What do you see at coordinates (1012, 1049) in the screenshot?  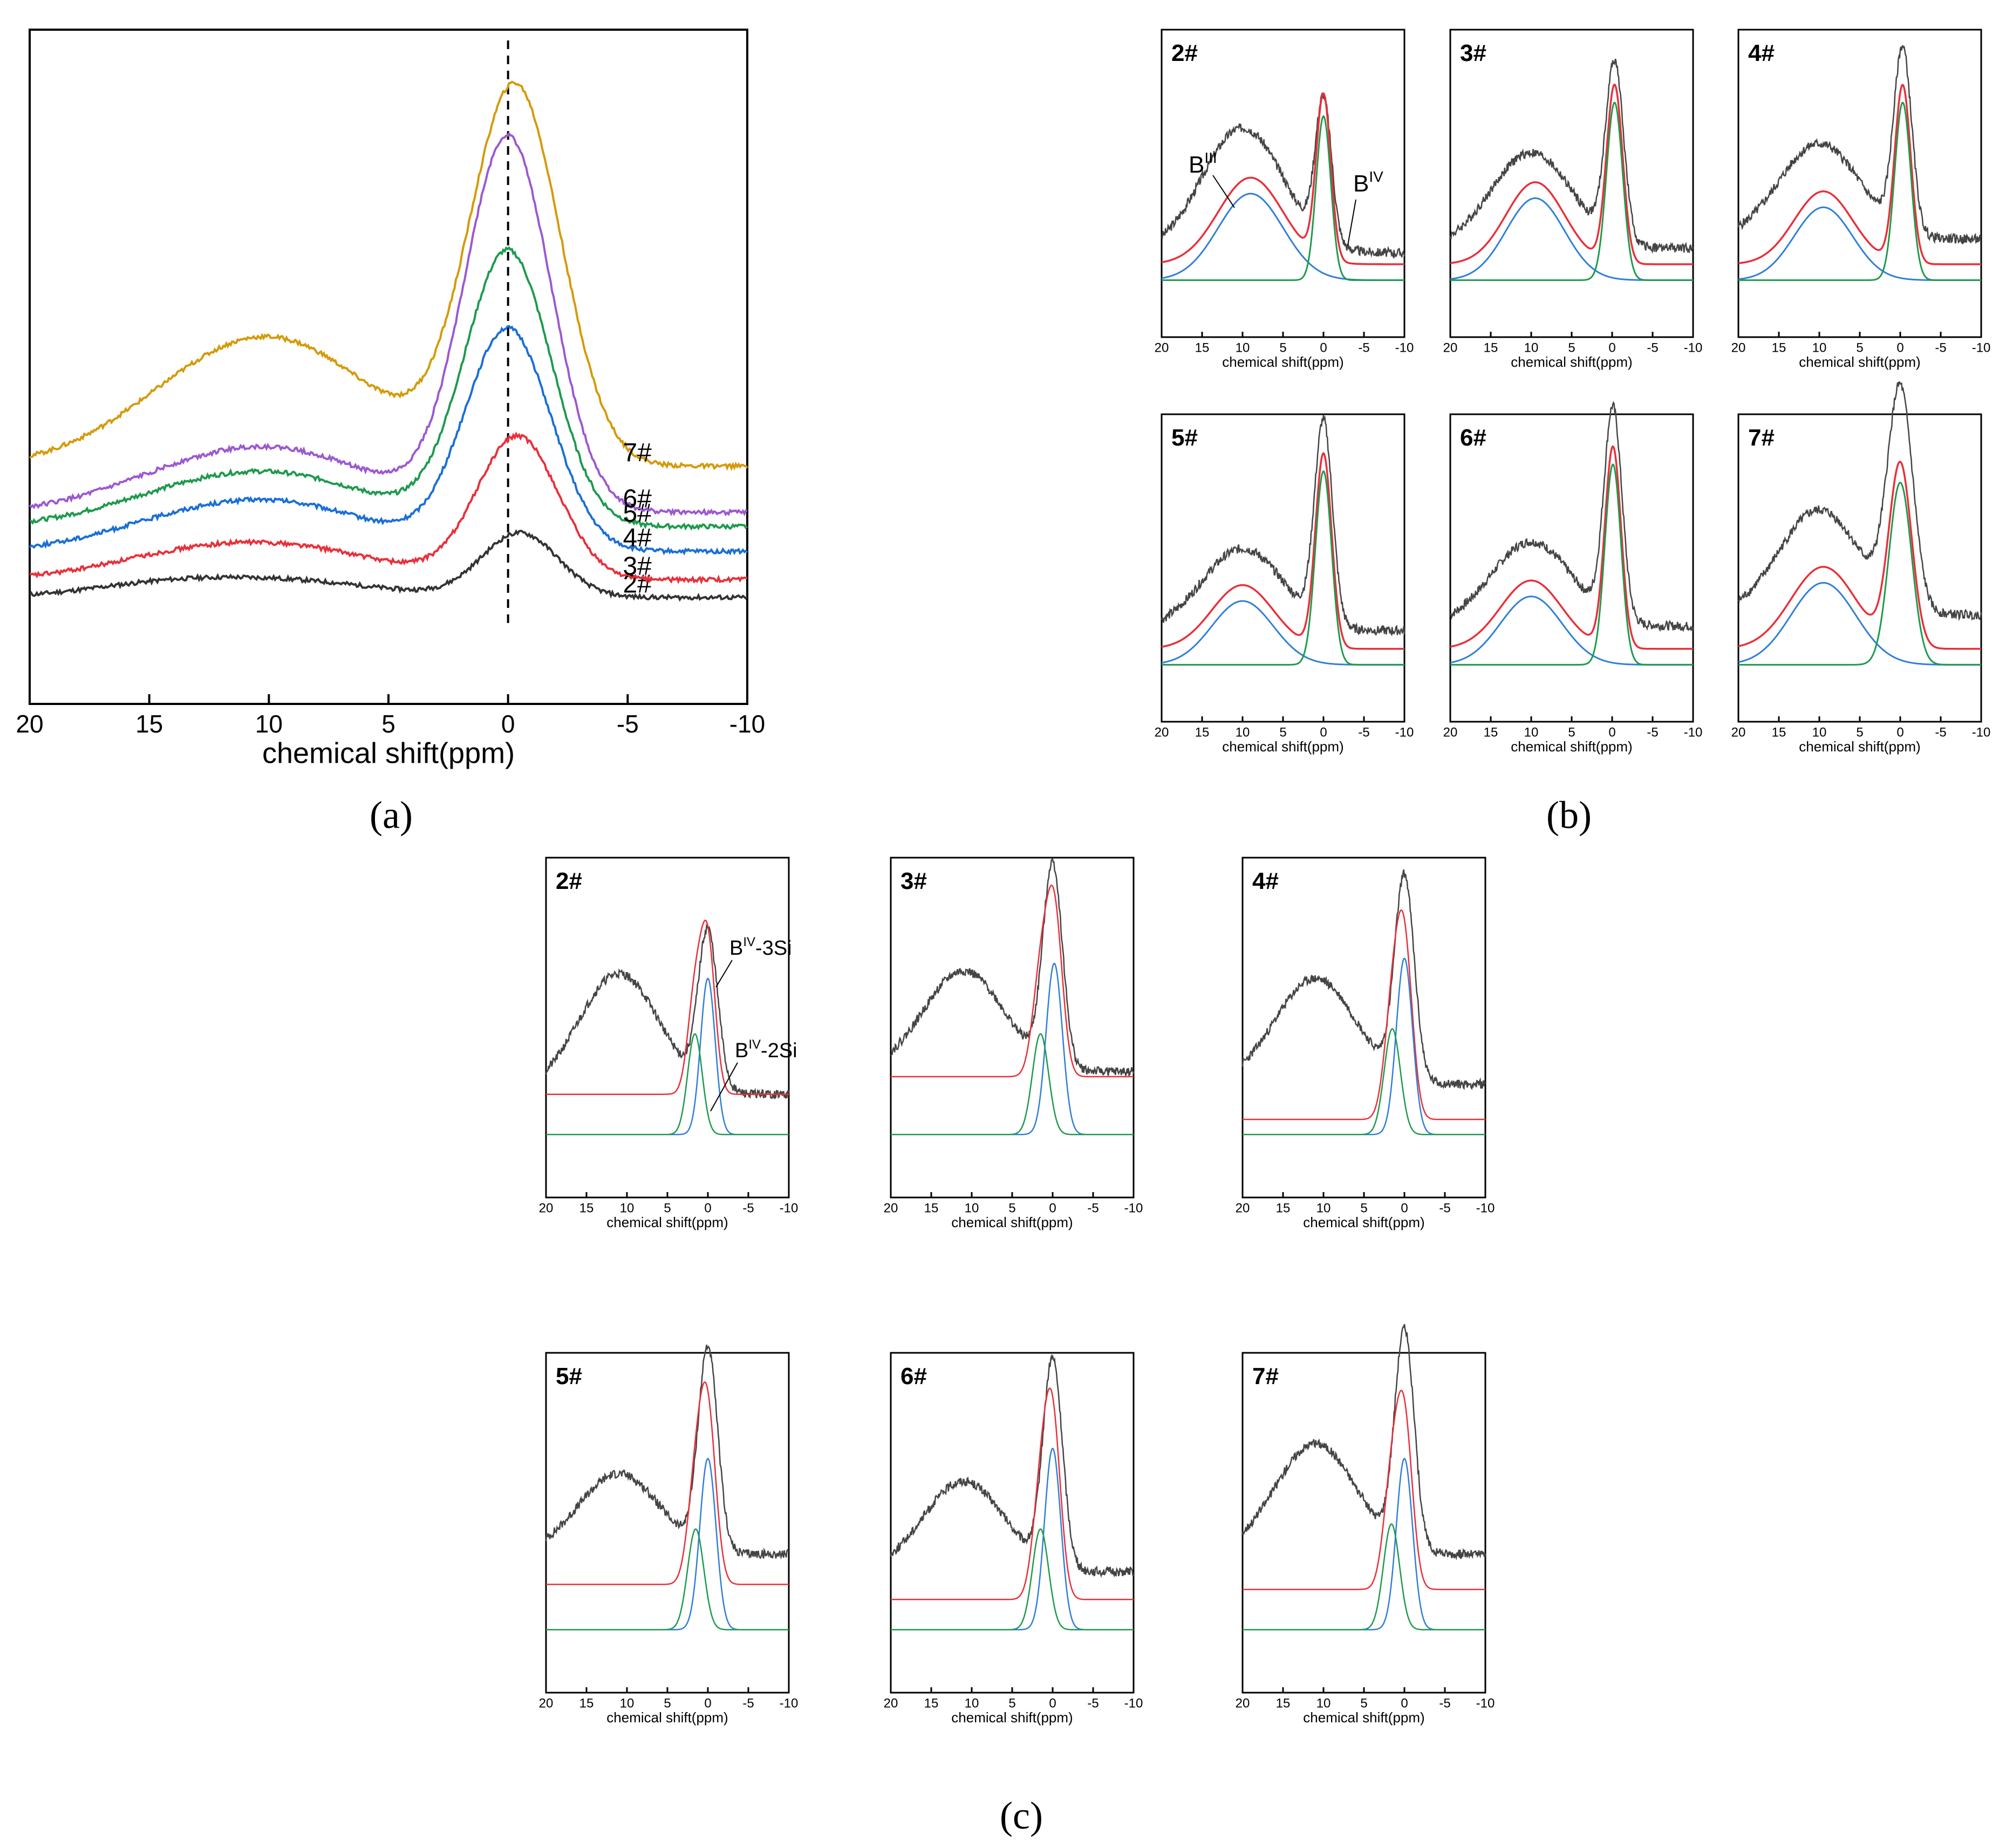 I see `panel-c-3-biv-3si-line` at bounding box center [1012, 1049].